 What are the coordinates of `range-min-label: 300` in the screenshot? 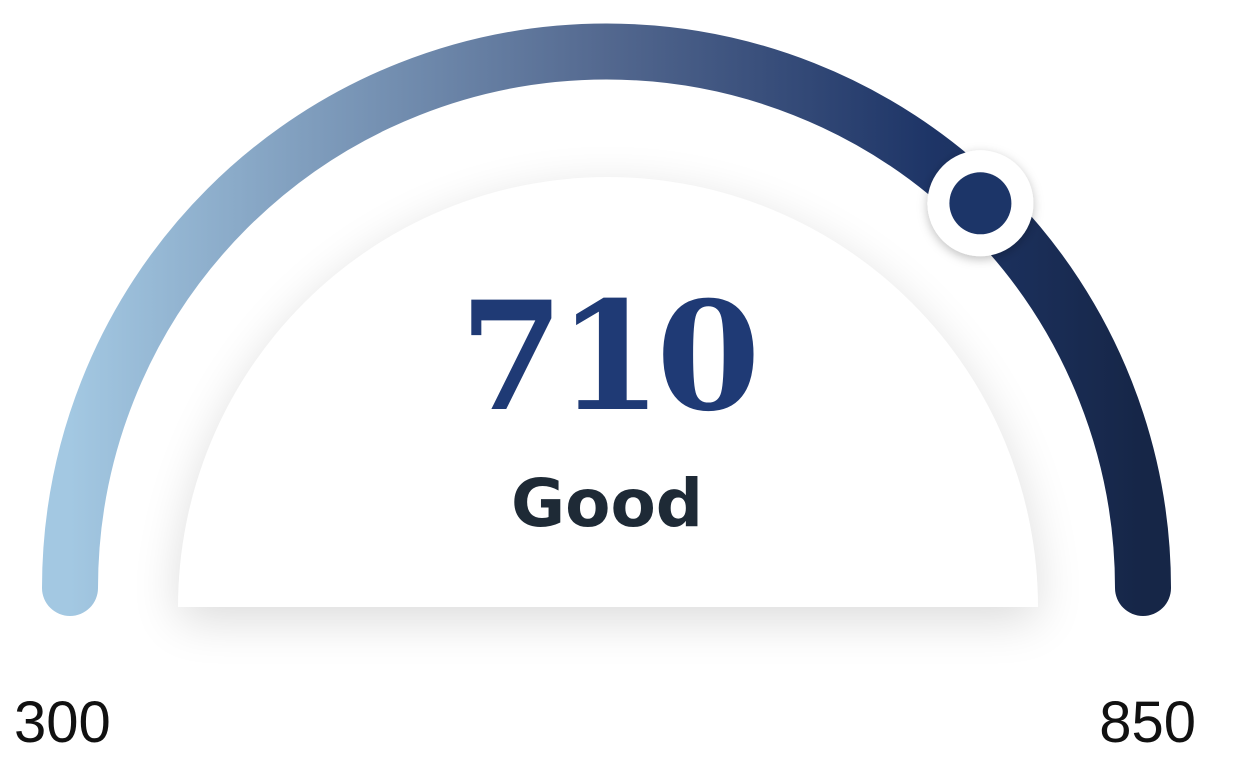 It's located at (62, 722).